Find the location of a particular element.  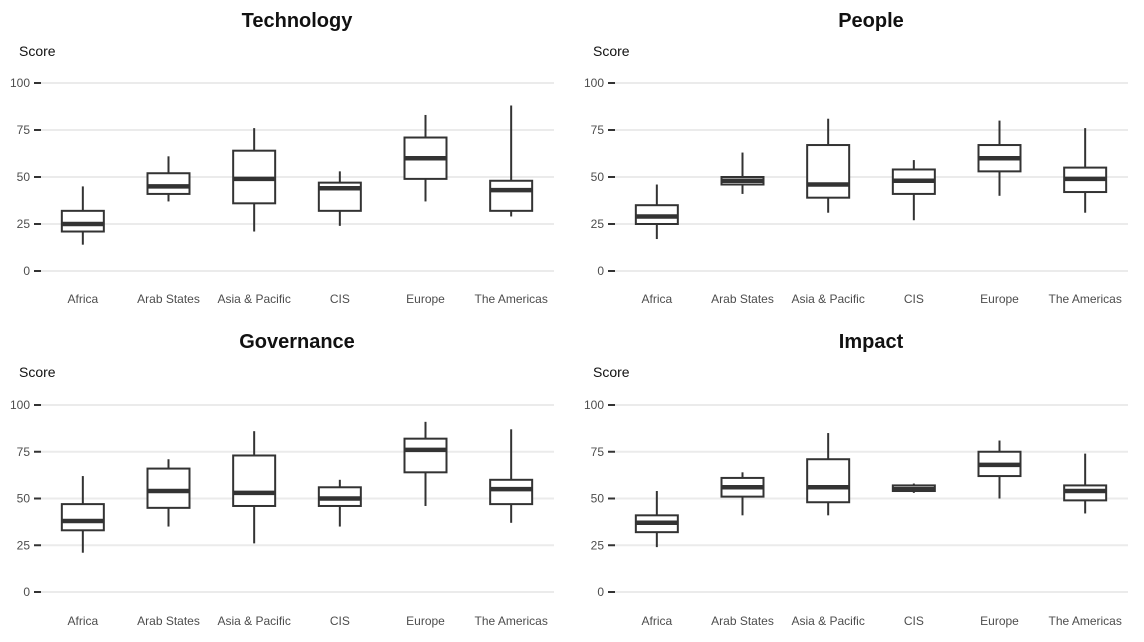

panel-title: Impact is located at coordinates (871, 342).